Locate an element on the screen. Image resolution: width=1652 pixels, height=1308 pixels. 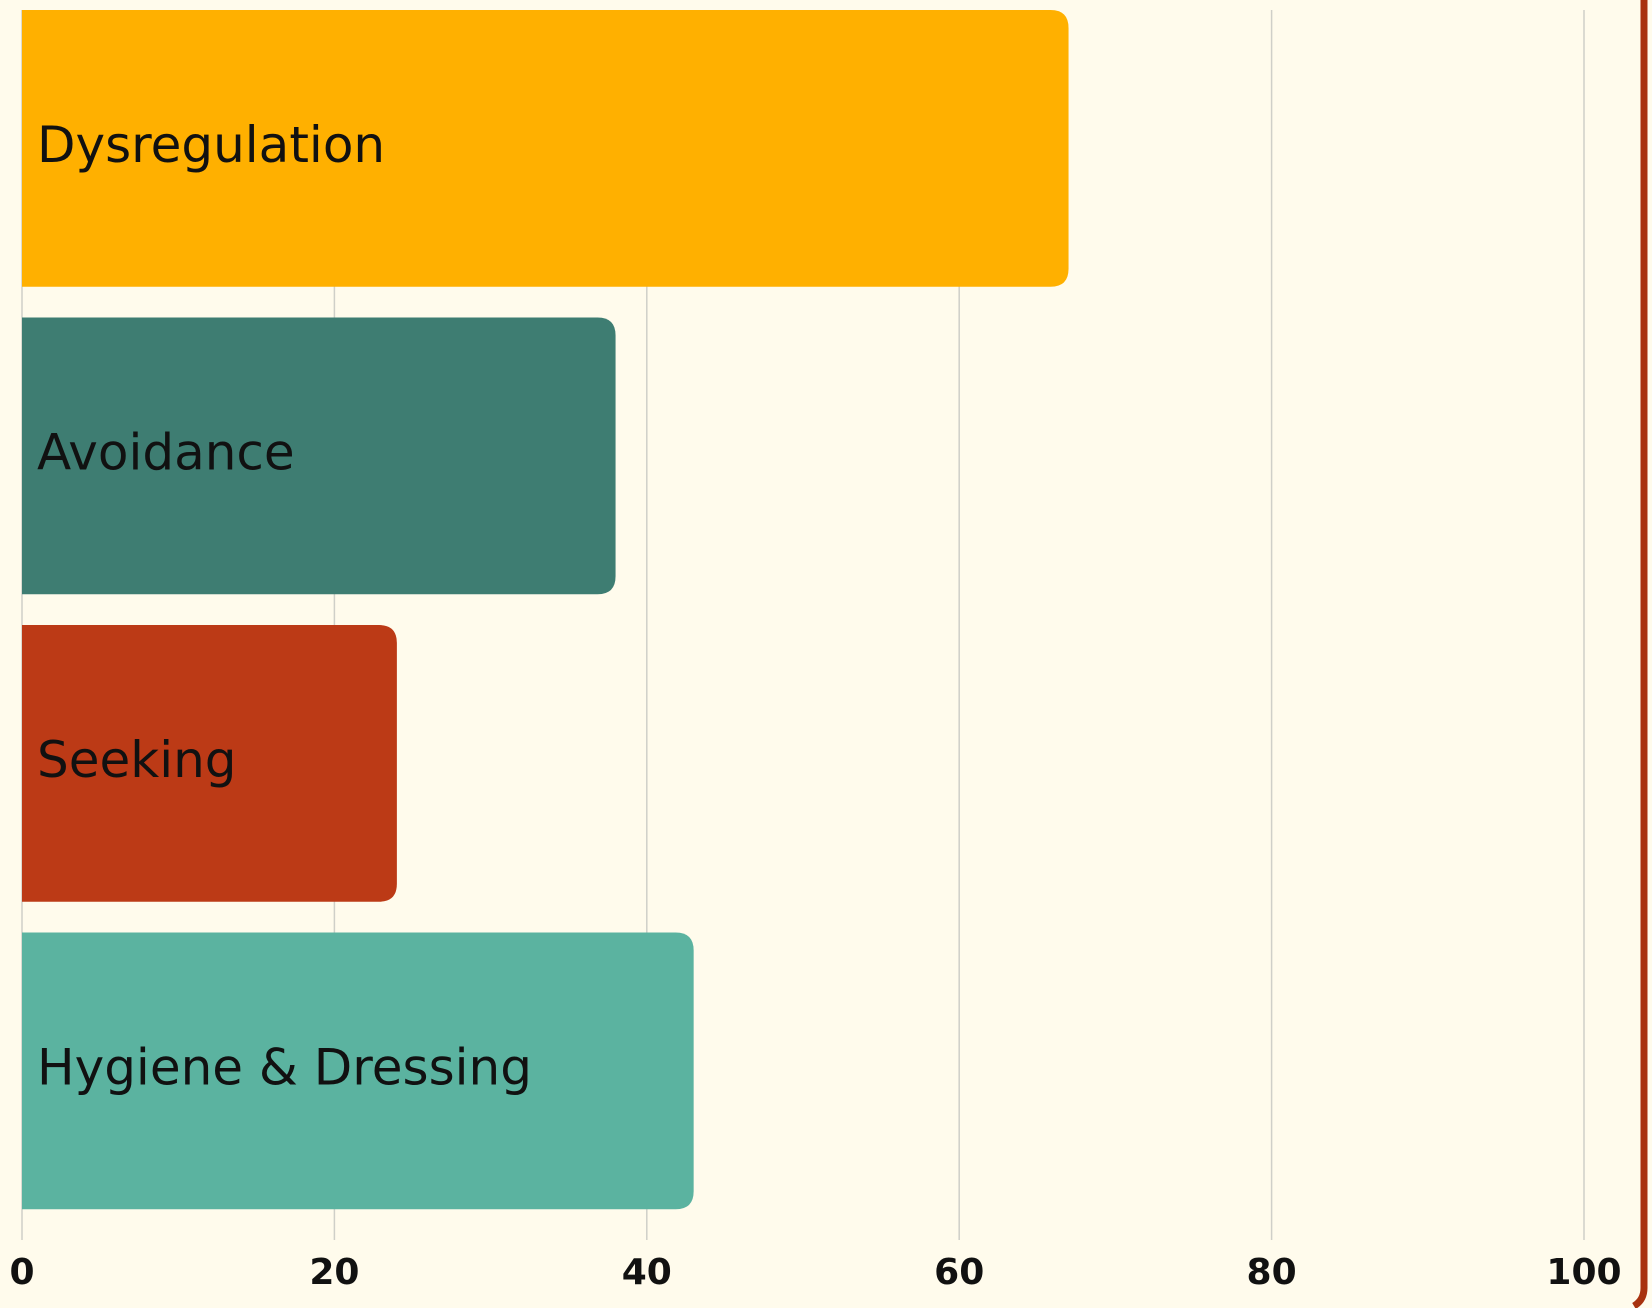
category-label: Hygiene & Dressing is located at coordinates (284, 1067).